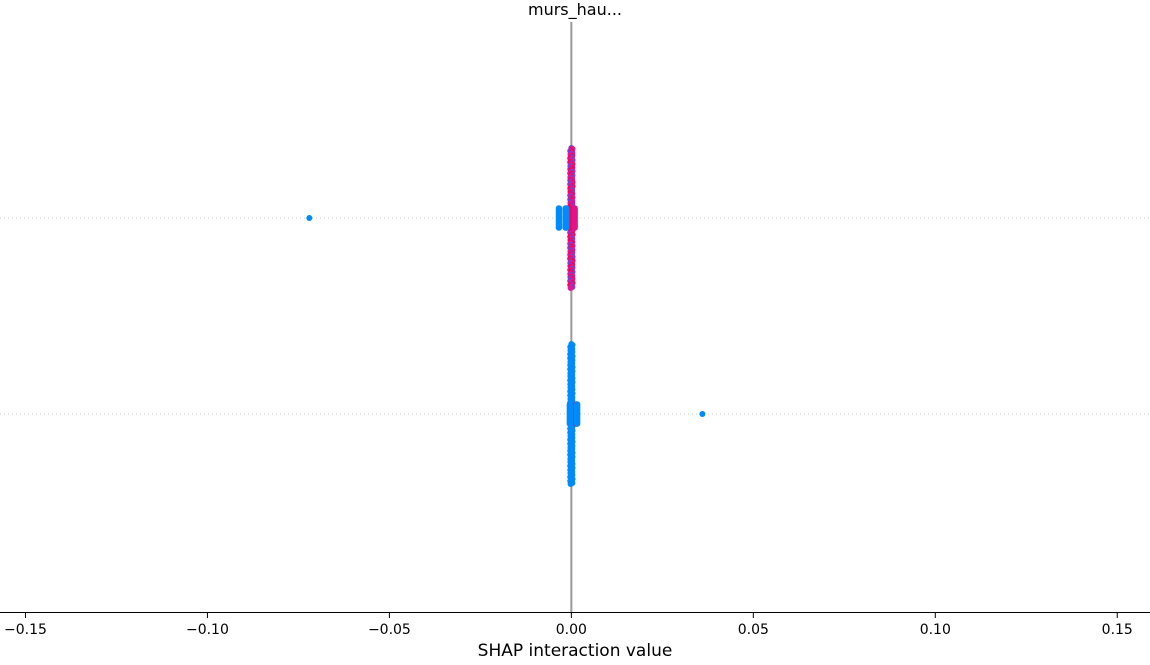 The image size is (1150, 665). I want to click on x-tick-label: 0.00, so click(571, 630).